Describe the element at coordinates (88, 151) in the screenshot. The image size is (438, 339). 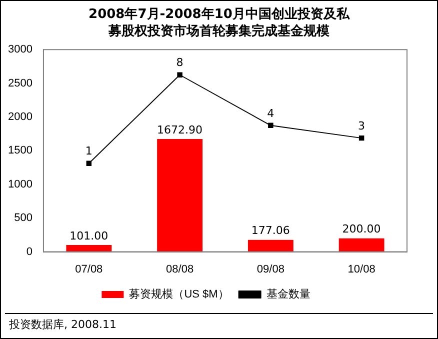
I see `data-label: 1` at that location.